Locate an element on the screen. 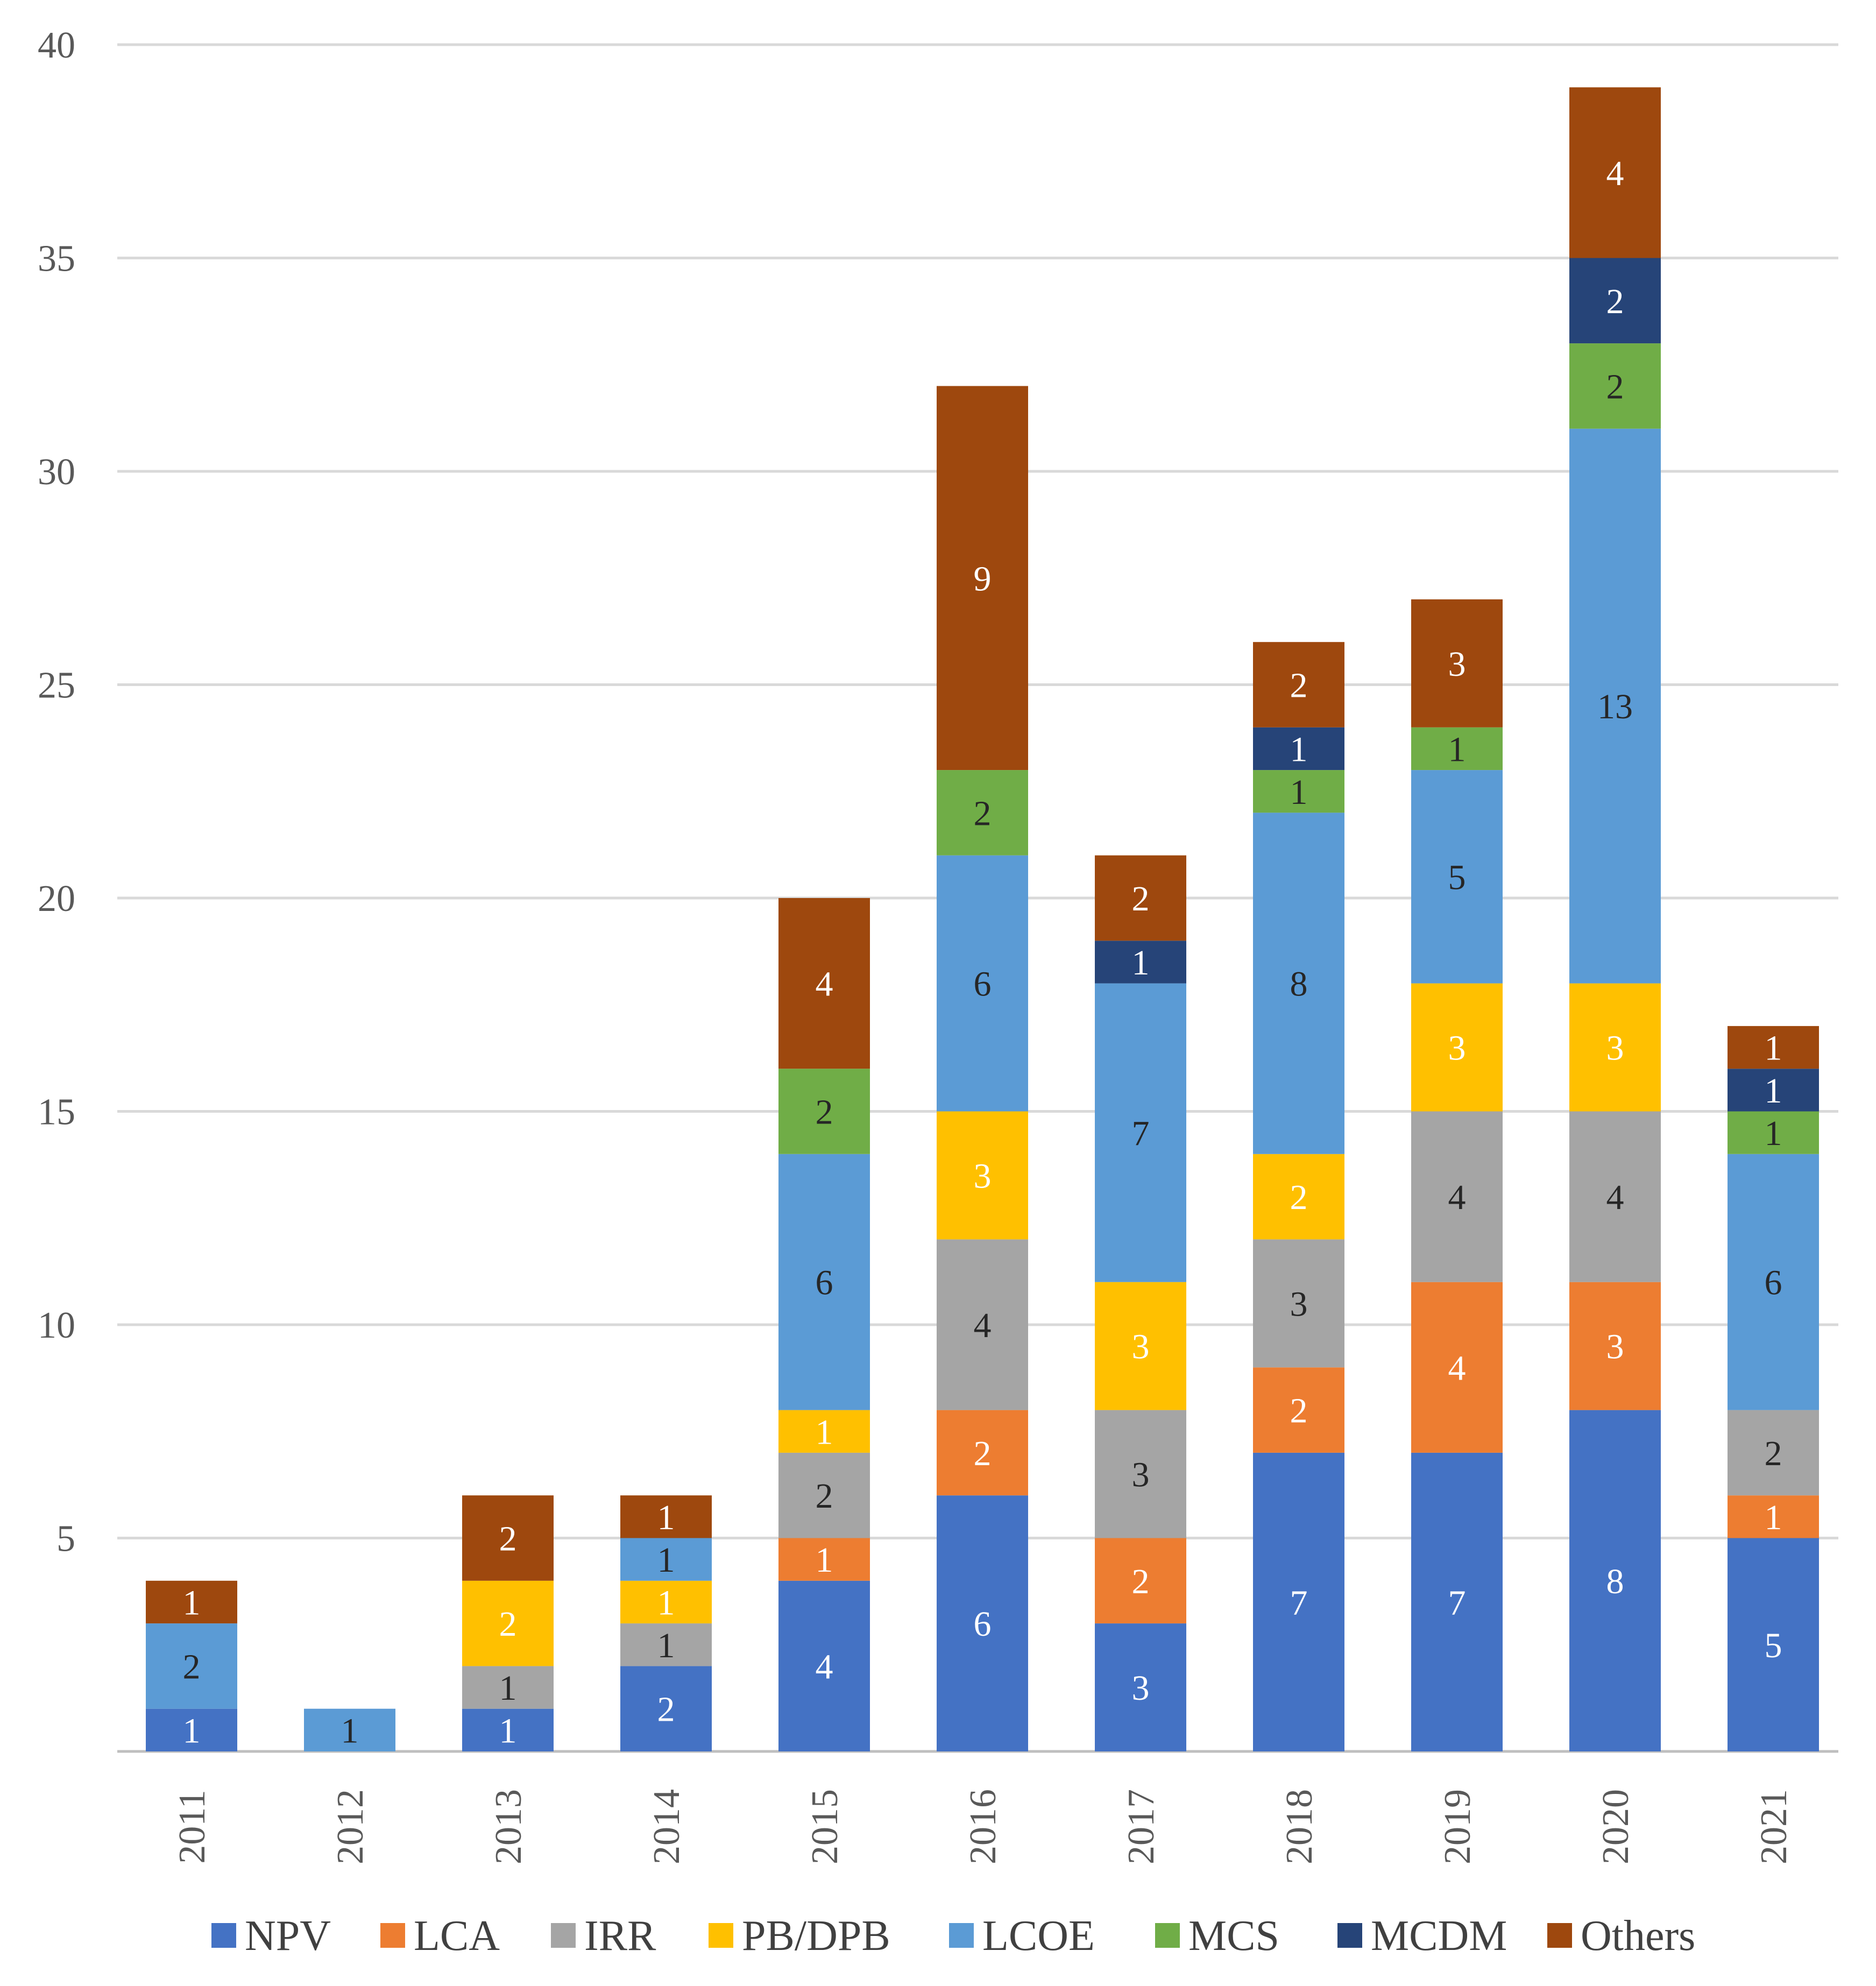 The height and width of the screenshot is (1986, 1876). bar-segment-pb-dpb-2017 is located at coordinates (1140, 1346).